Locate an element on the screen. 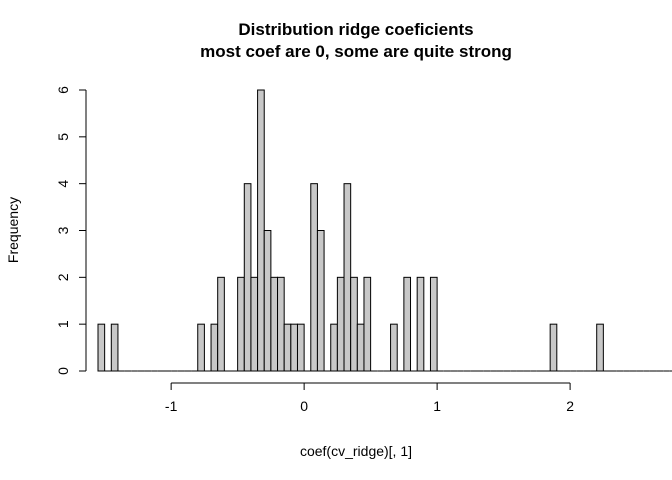 The width and height of the screenshot is (672, 480). y-tick-label: 0 is located at coordinates (63, 371).